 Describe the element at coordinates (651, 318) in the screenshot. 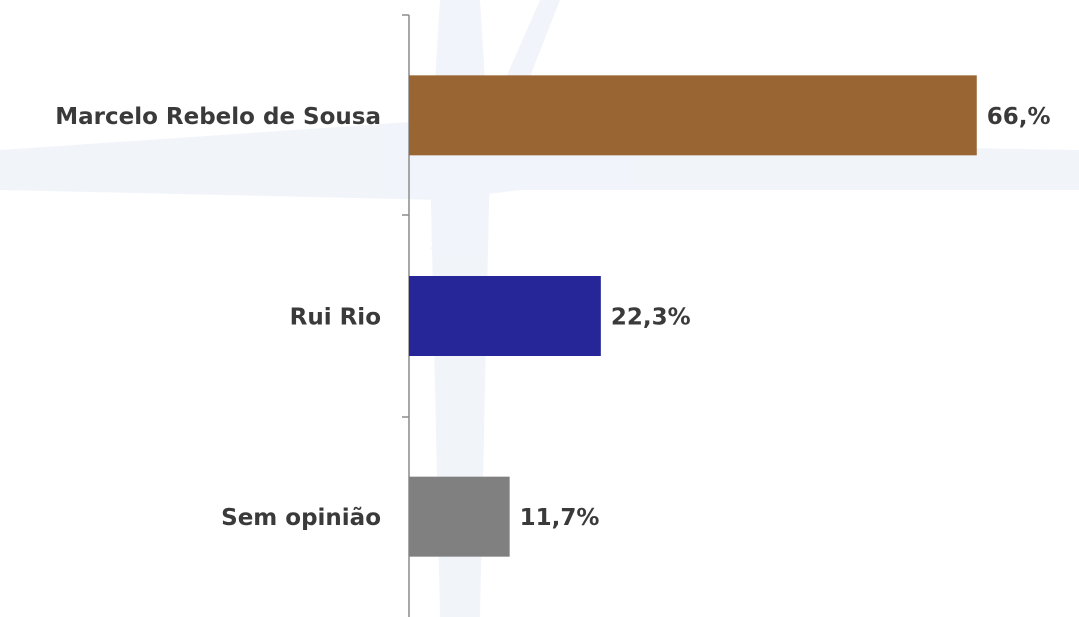

I see `value-label: 22,3%` at that location.